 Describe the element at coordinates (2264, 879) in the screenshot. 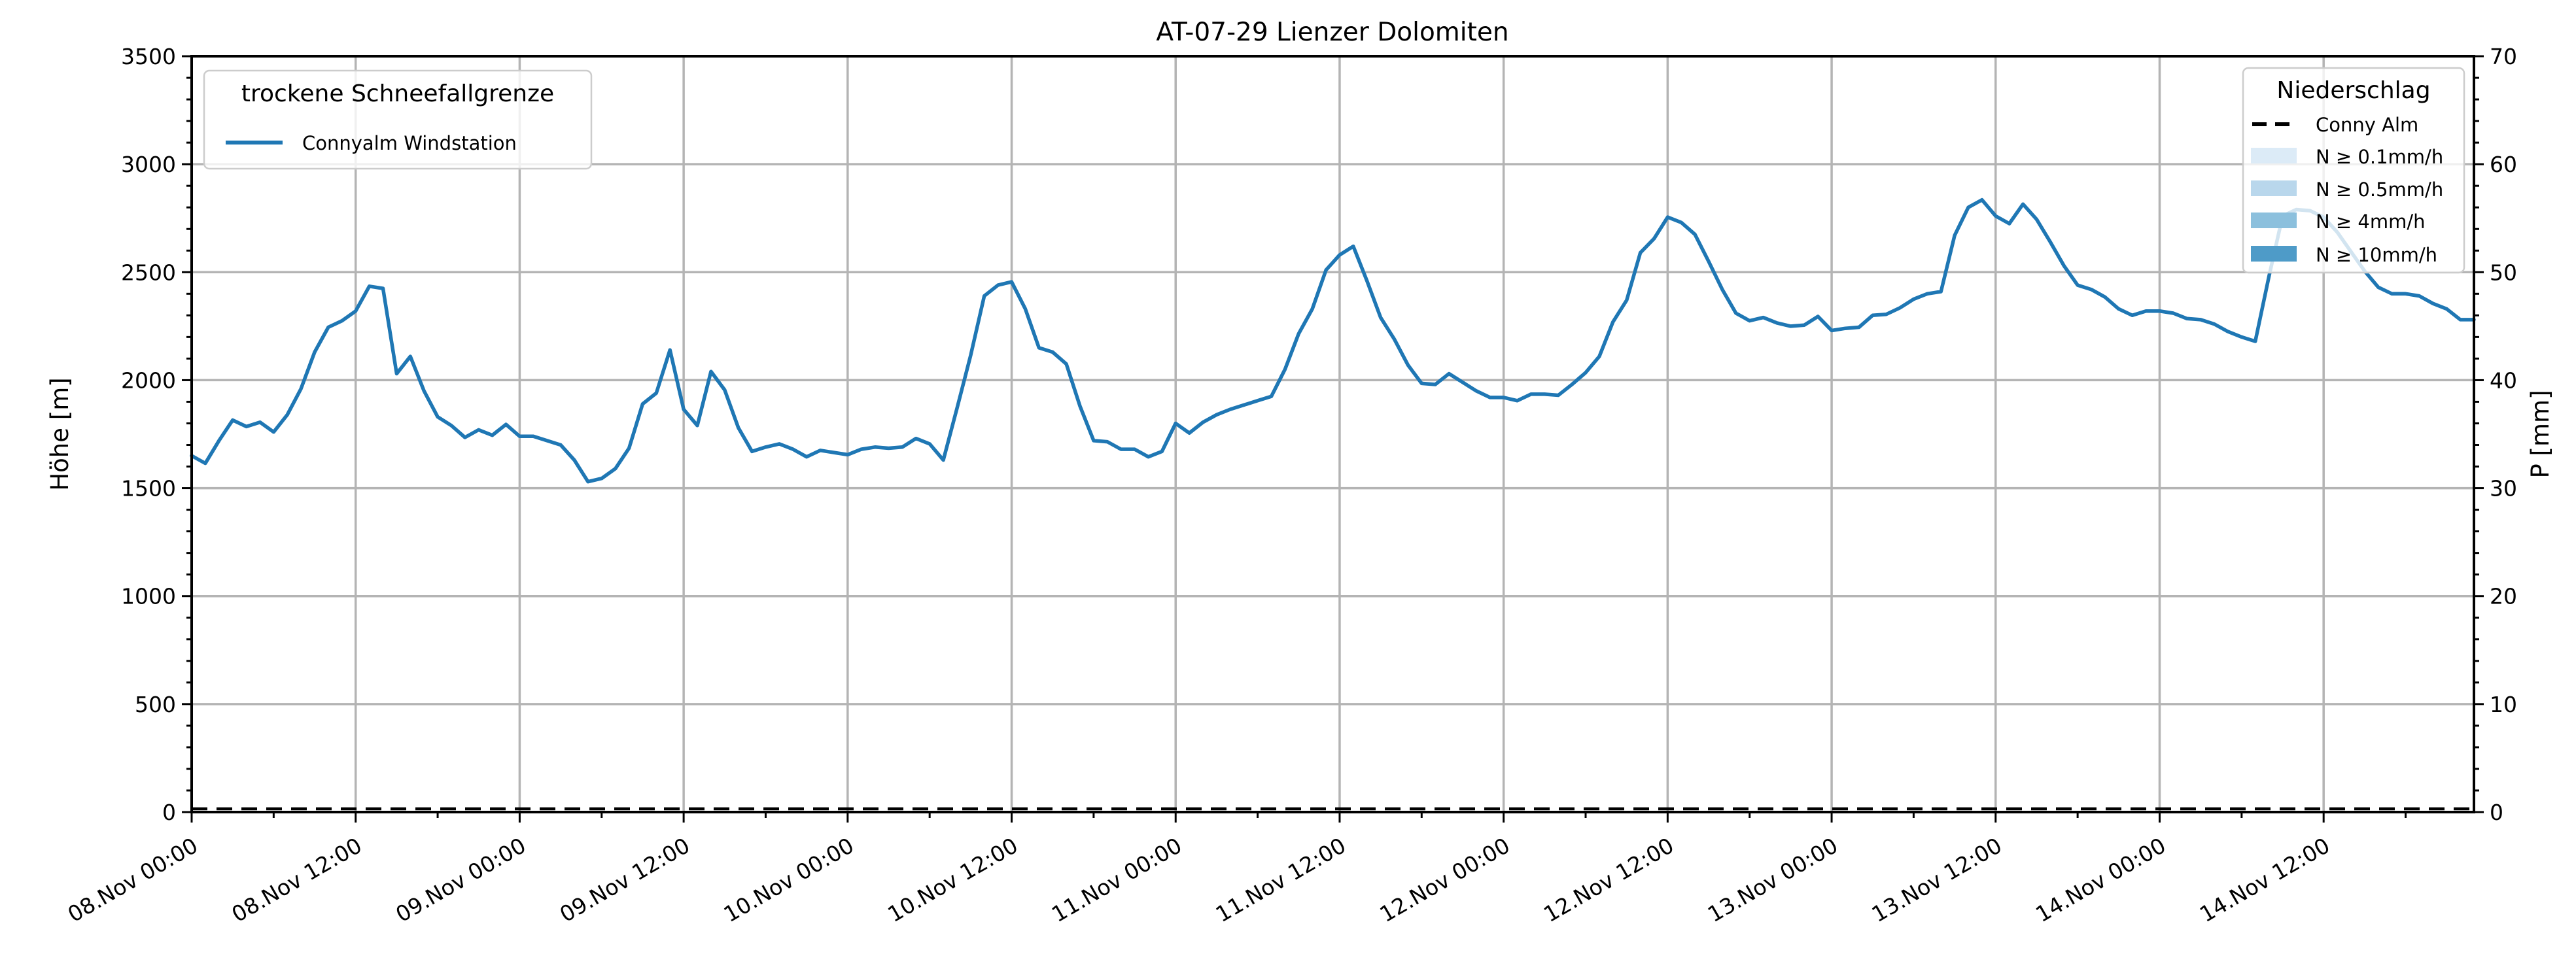

I see `x-tick-label: 14.Nov 12:00` at that location.